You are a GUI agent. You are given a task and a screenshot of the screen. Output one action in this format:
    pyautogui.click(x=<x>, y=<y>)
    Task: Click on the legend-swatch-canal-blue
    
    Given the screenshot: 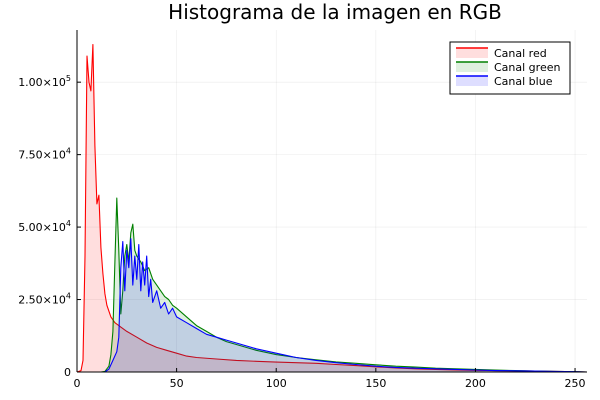 What is the action you would take?
    pyautogui.click(x=472, y=81)
    